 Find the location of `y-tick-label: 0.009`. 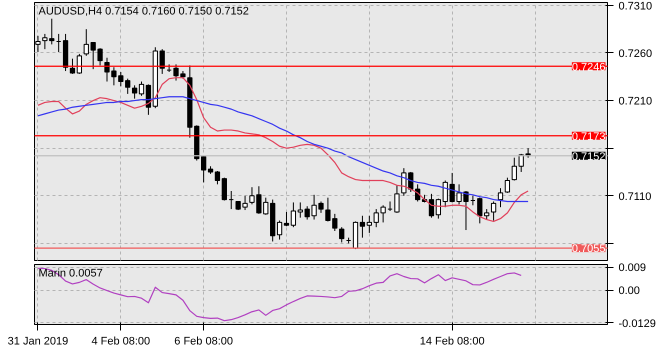

y-tick-label: 0.009 is located at coordinates (632, 268).